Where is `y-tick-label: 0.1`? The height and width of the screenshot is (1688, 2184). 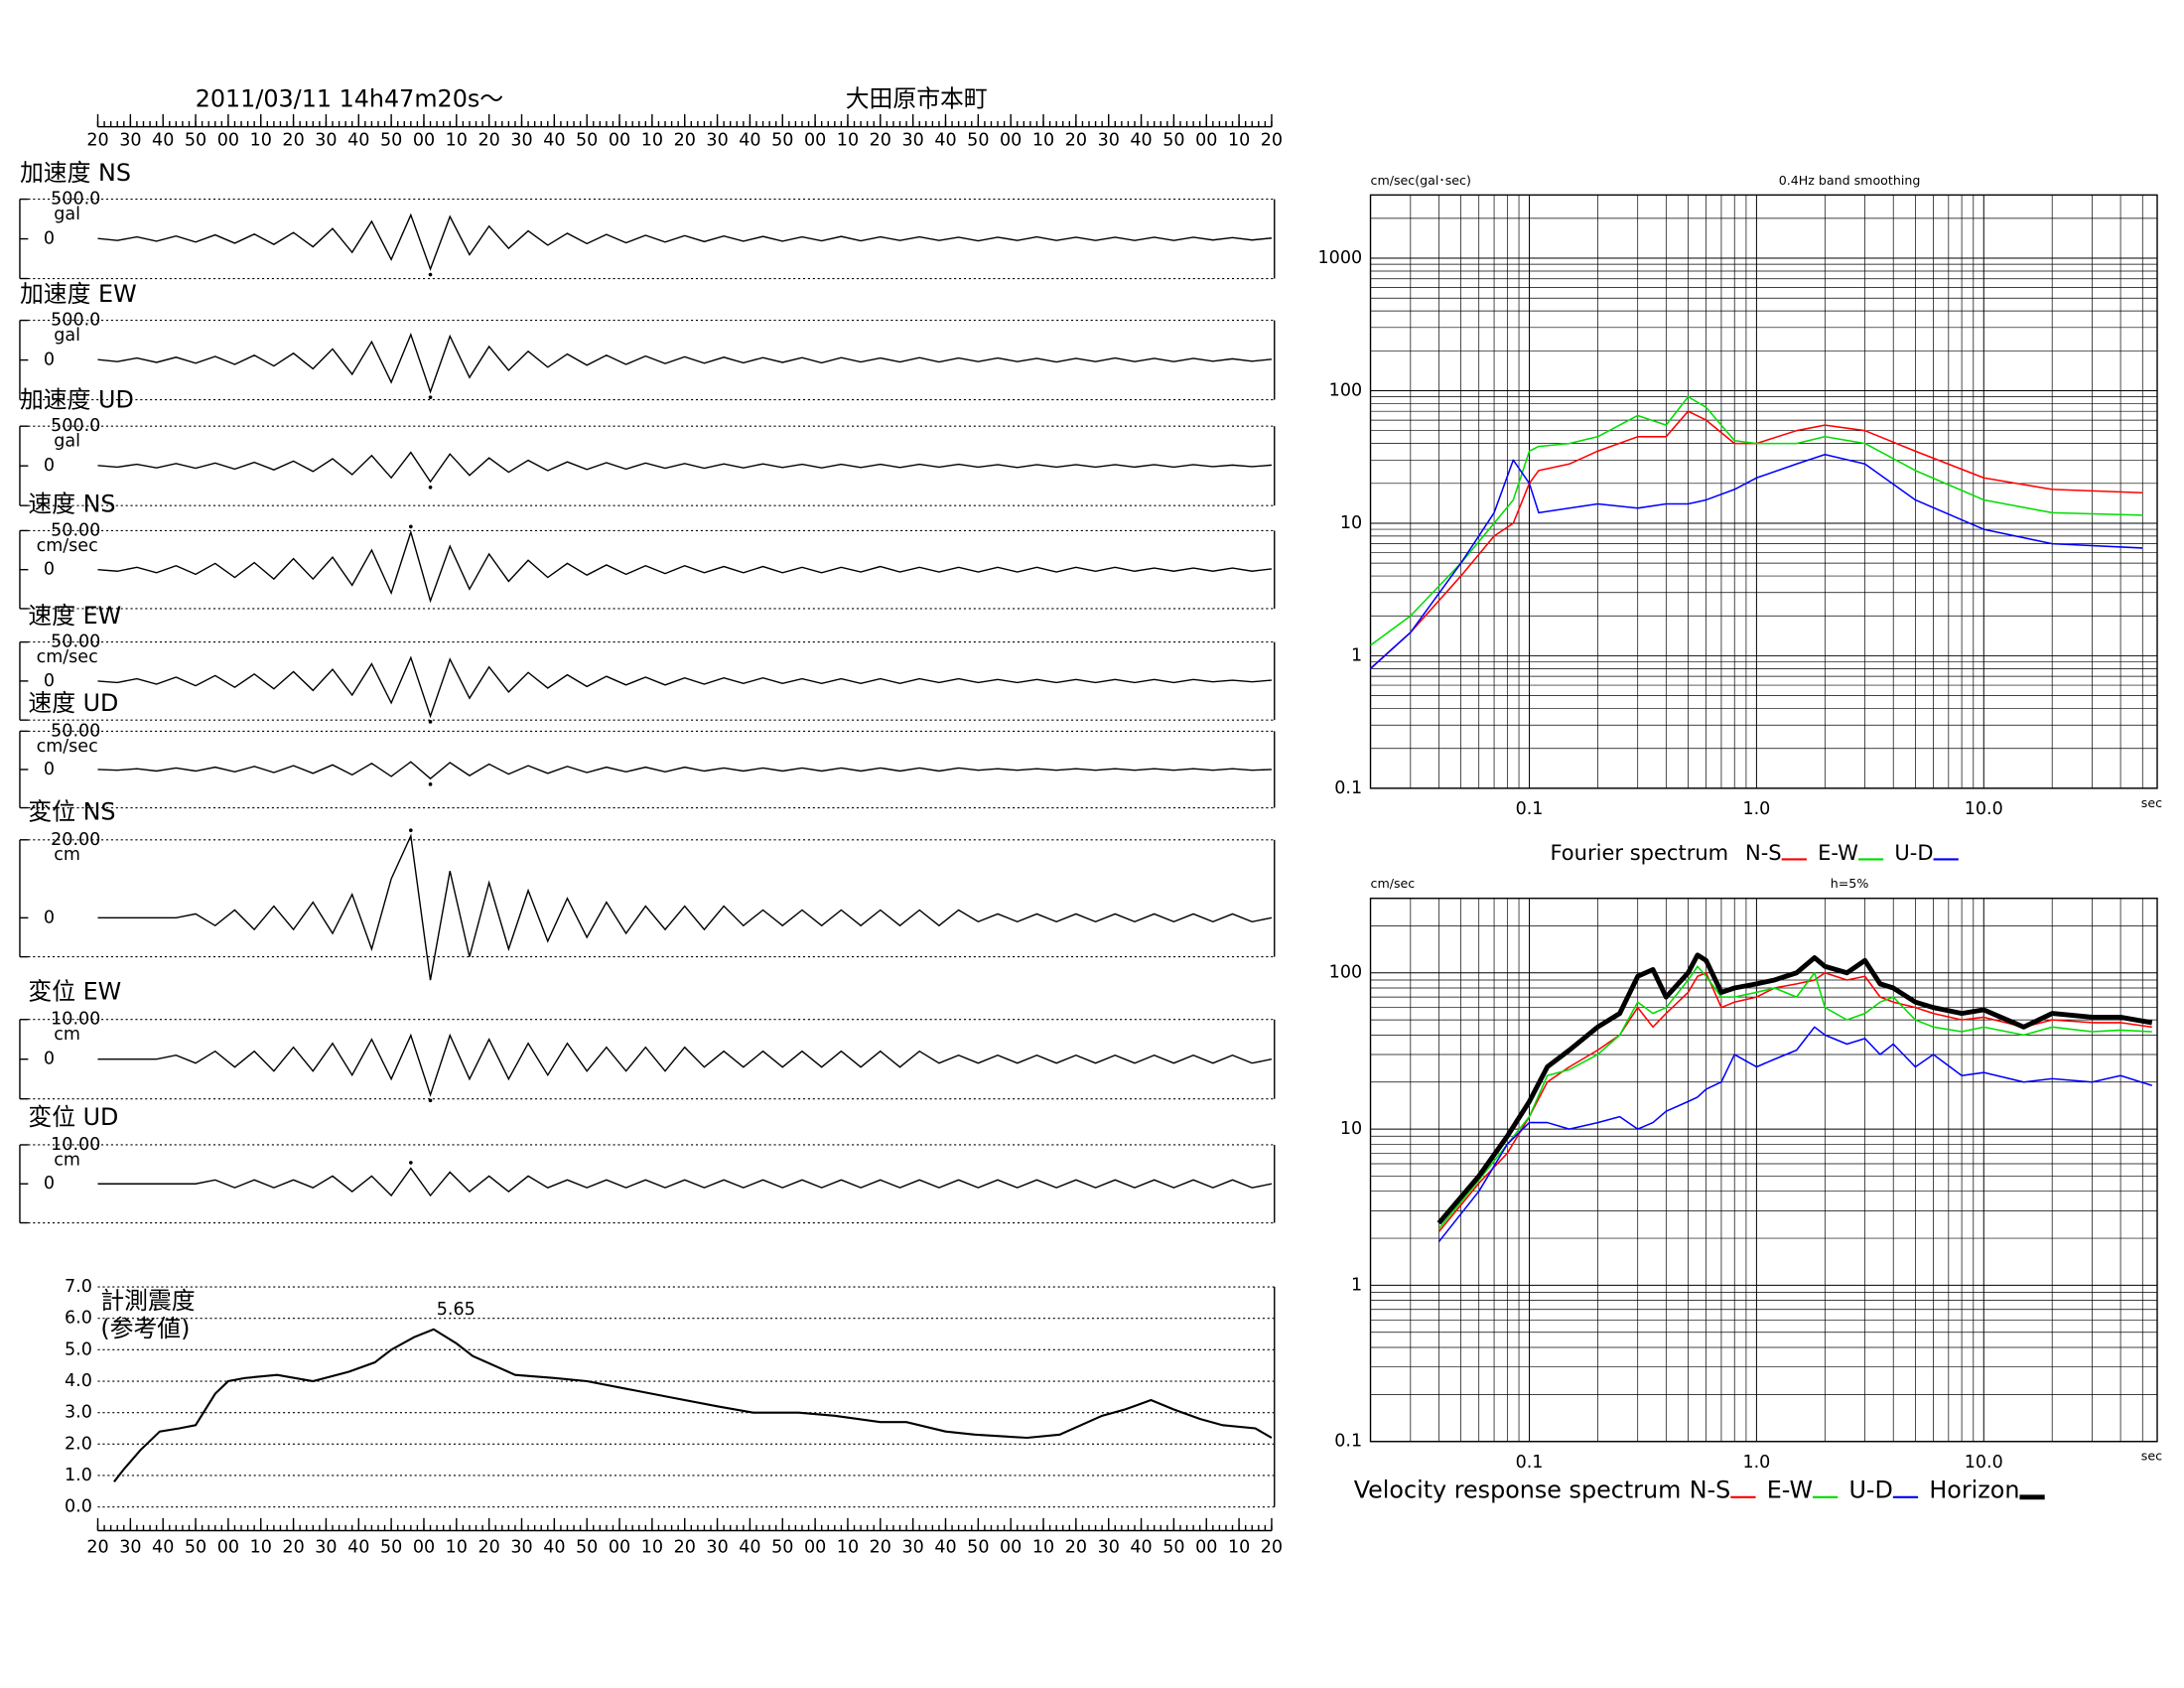
y-tick-label: 0.1 is located at coordinates (1348, 1442).